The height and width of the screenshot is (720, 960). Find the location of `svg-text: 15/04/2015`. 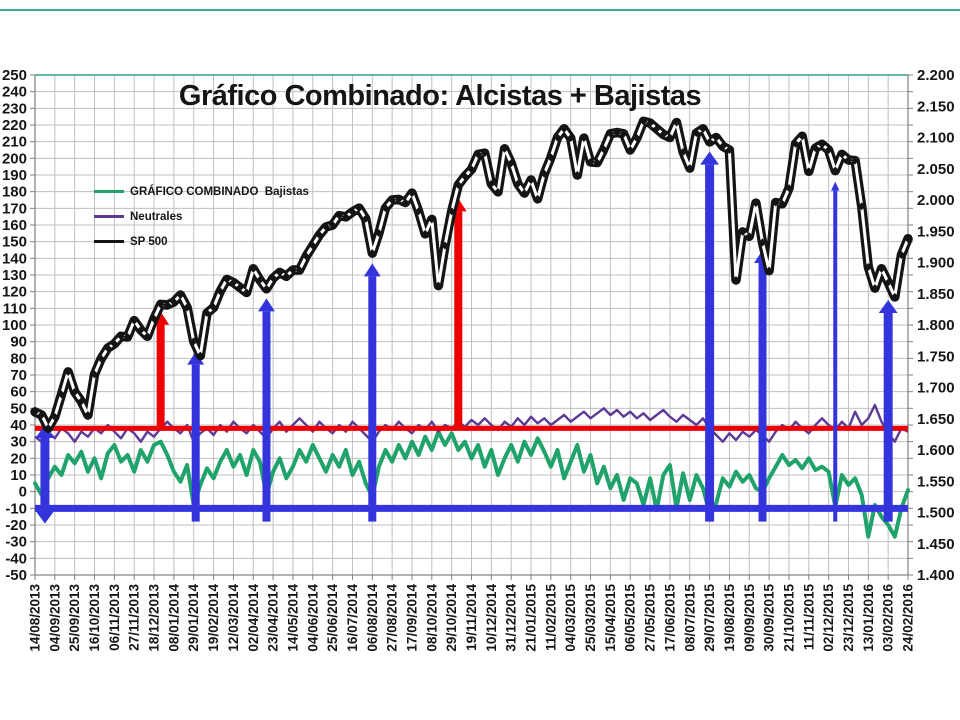

svg-text: 15/04/2015 is located at coordinates (610, 618).